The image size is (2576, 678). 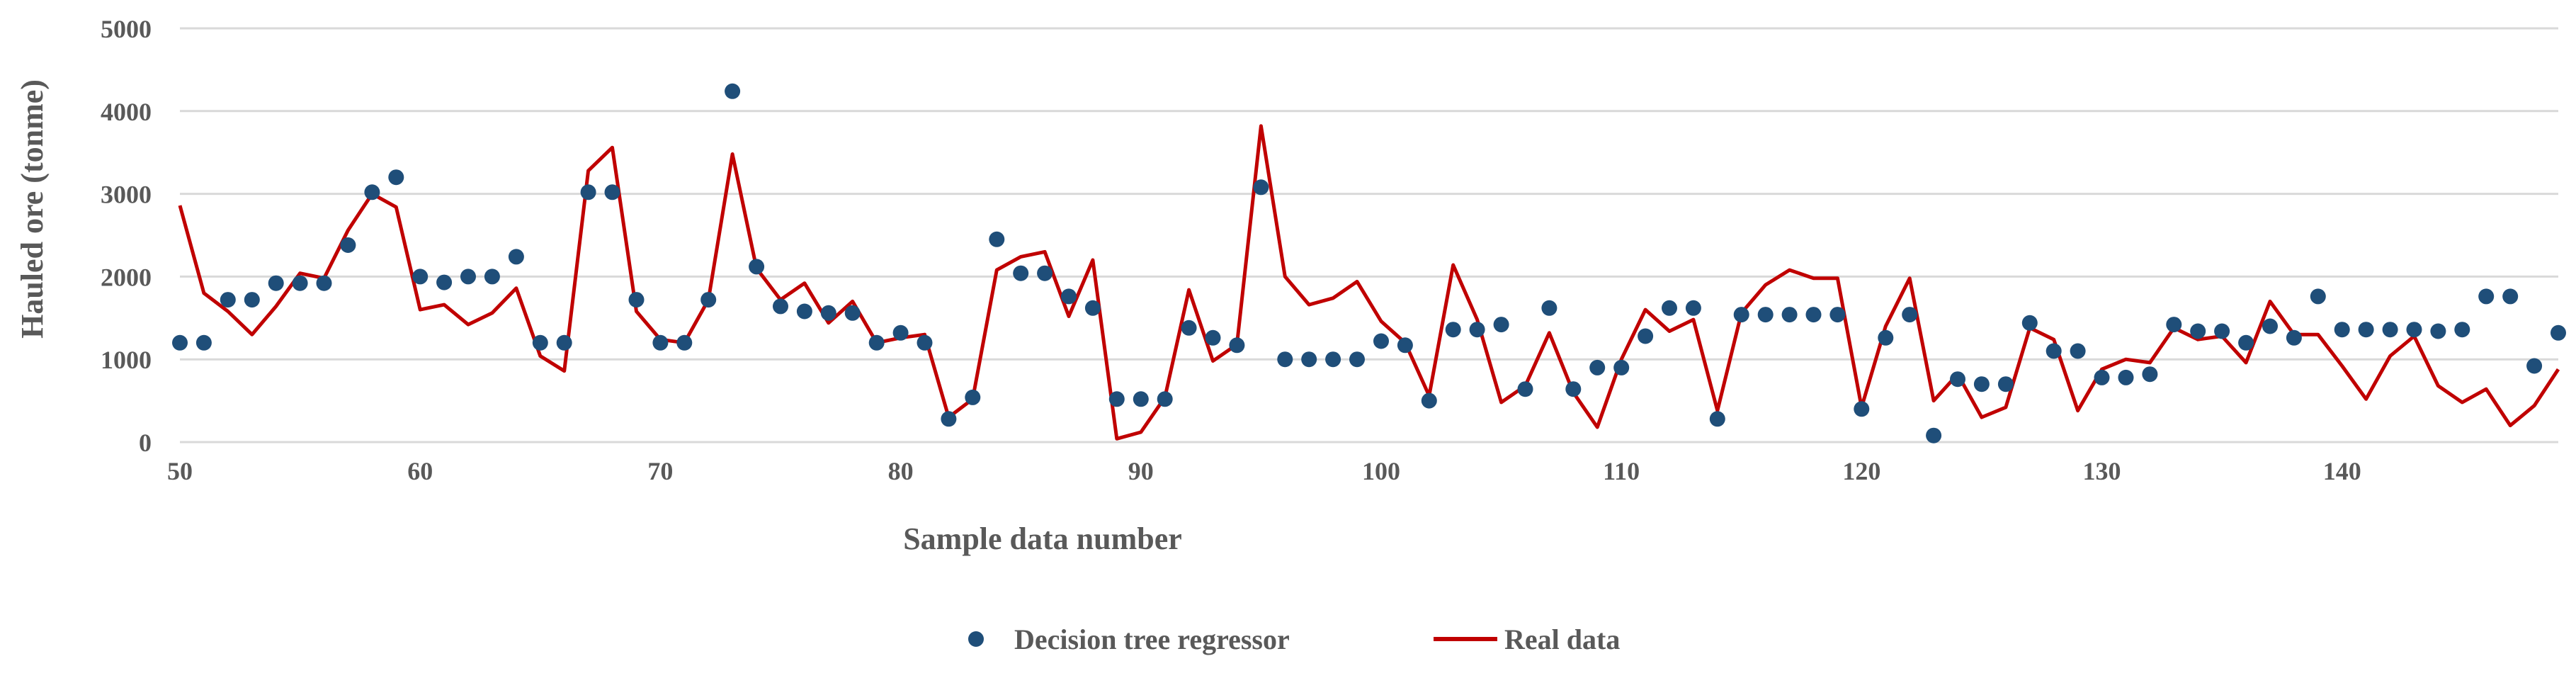 I want to click on y-tick-label: 4000, so click(x=126, y=112).